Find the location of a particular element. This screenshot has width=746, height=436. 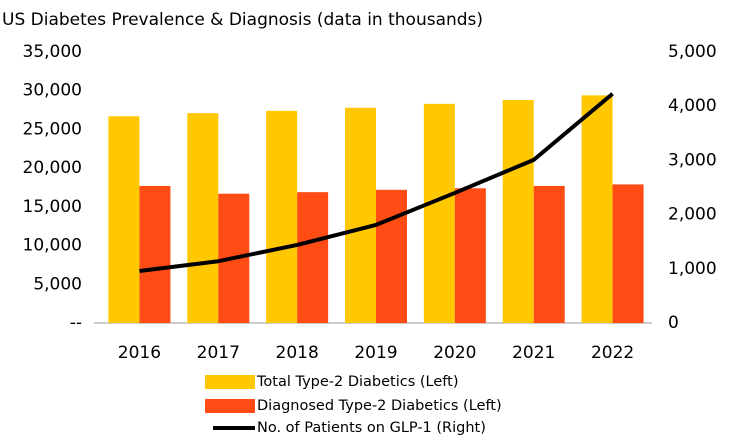

x-tick-label: 2018 is located at coordinates (297, 353).